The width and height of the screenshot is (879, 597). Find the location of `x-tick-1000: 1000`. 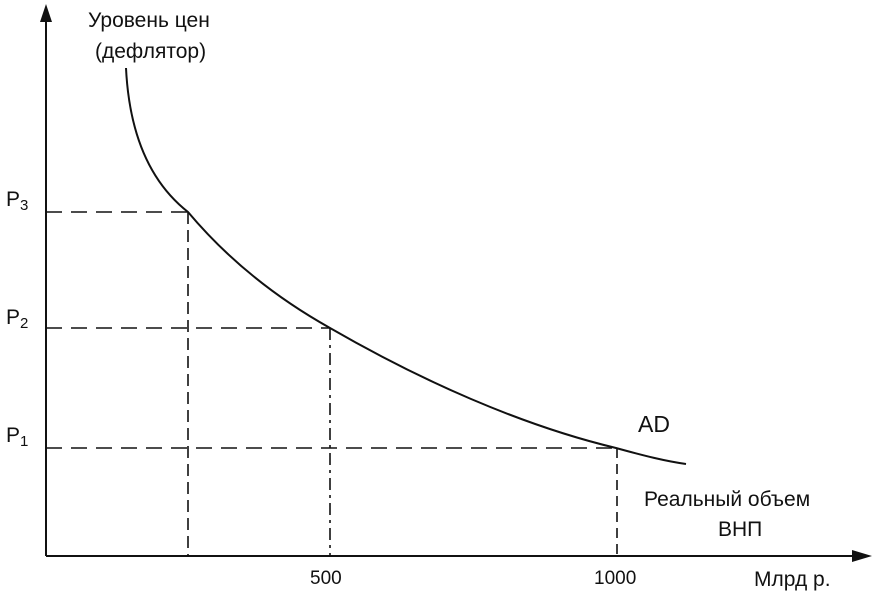

x-tick-1000: 1000 is located at coordinates (615, 578).